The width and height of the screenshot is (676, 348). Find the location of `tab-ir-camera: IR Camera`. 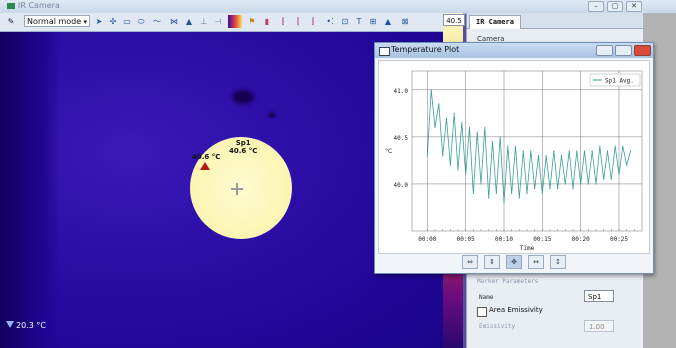

tab-ir-camera: IR Camera is located at coordinates (495, 22).